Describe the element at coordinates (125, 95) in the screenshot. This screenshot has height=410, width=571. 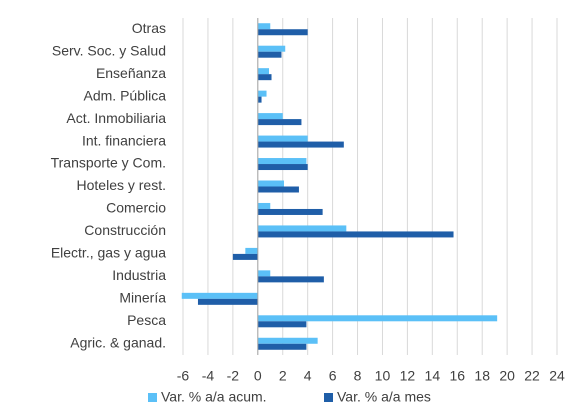
I see `y-tick-label: Adm. Pública` at that location.